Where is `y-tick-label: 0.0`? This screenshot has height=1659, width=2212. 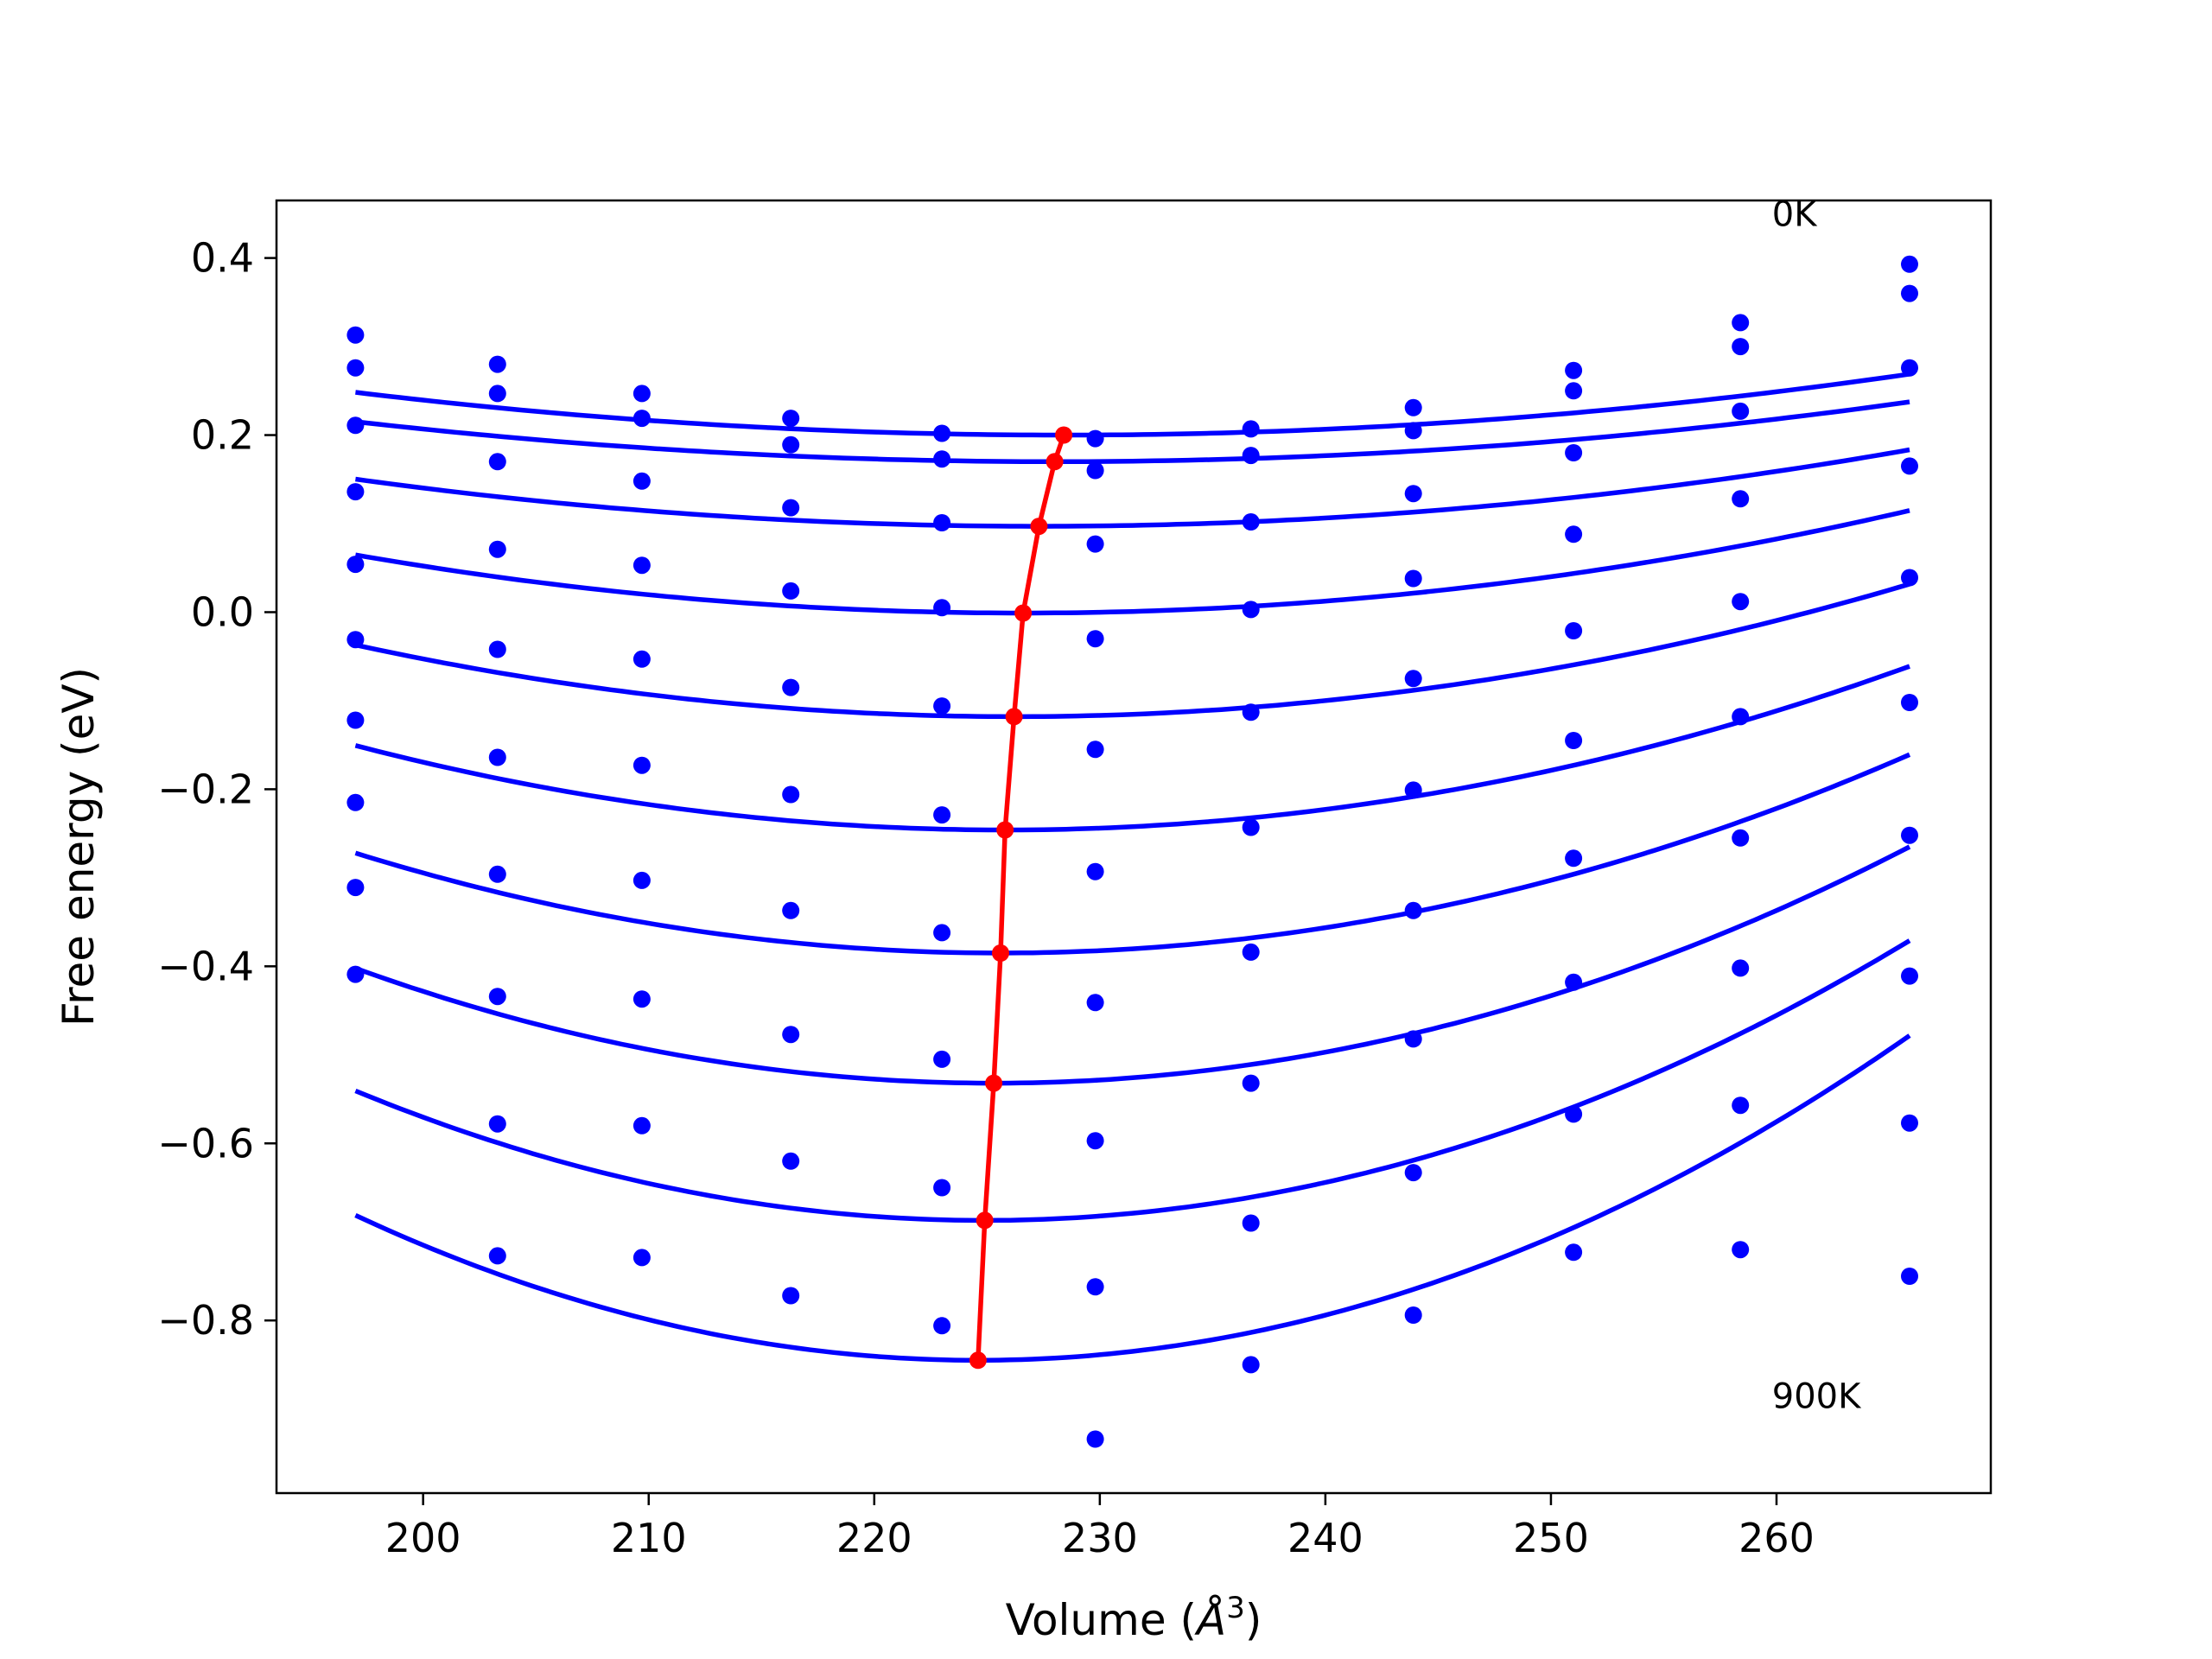
y-tick-label: 0.0 is located at coordinates (222, 611).